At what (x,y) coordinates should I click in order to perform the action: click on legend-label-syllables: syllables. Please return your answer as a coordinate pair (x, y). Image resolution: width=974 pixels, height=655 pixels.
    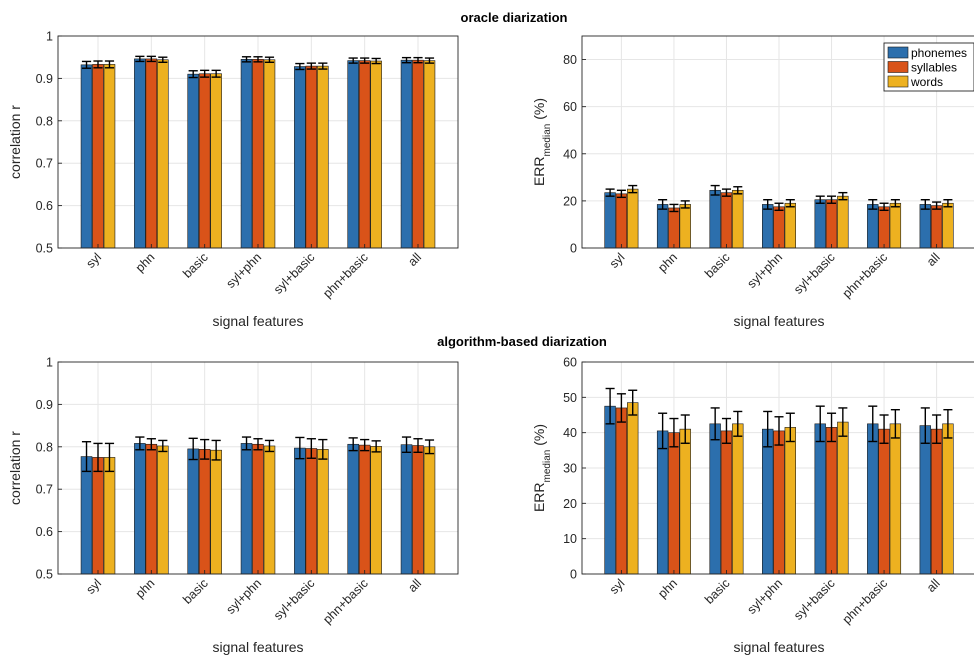
    Looking at the image, I should click on (934, 68).